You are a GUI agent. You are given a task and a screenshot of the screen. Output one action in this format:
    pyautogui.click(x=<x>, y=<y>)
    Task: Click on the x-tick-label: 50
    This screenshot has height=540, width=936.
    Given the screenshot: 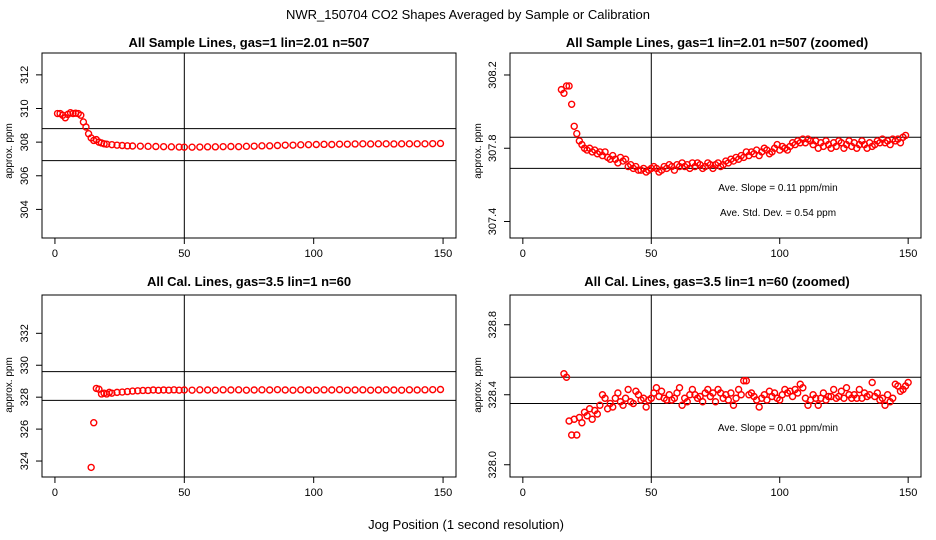 What is the action you would take?
    pyautogui.click(x=651, y=493)
    